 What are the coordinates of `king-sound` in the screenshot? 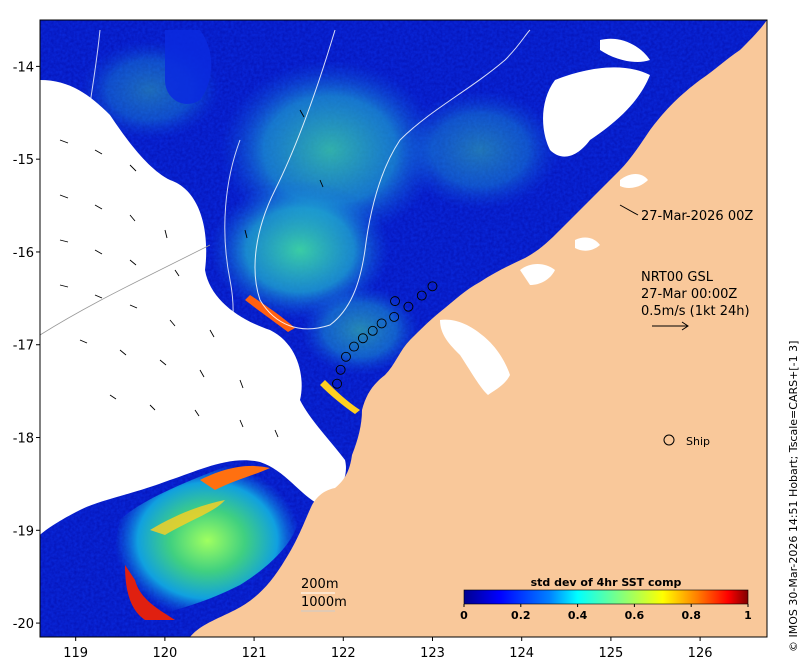 It's located at (475, 357).